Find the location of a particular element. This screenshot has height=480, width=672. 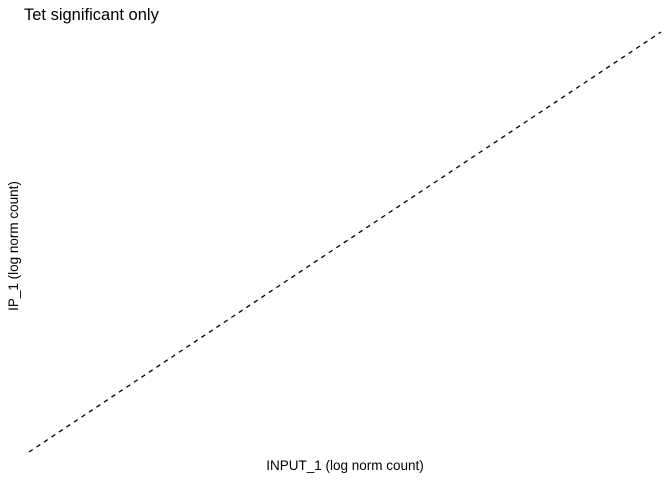

y-axis-label: IP_1 (log norm count) is located at coordinates (13, 246).